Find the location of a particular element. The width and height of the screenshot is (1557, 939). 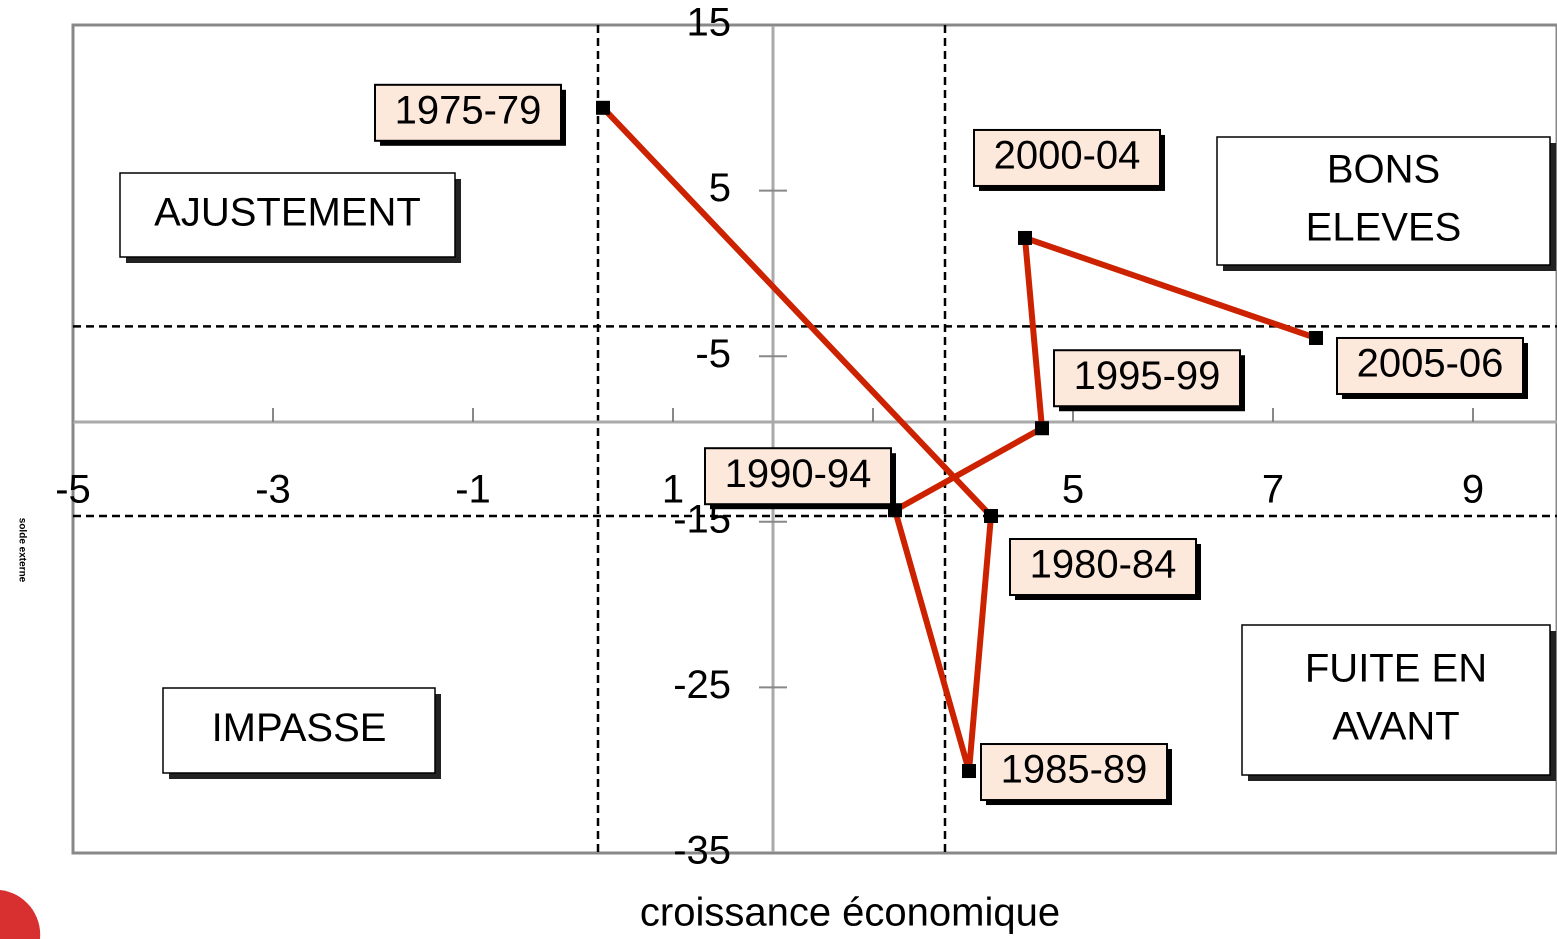

x-axis-label: croissance économique is located at coordinates (850, 913).